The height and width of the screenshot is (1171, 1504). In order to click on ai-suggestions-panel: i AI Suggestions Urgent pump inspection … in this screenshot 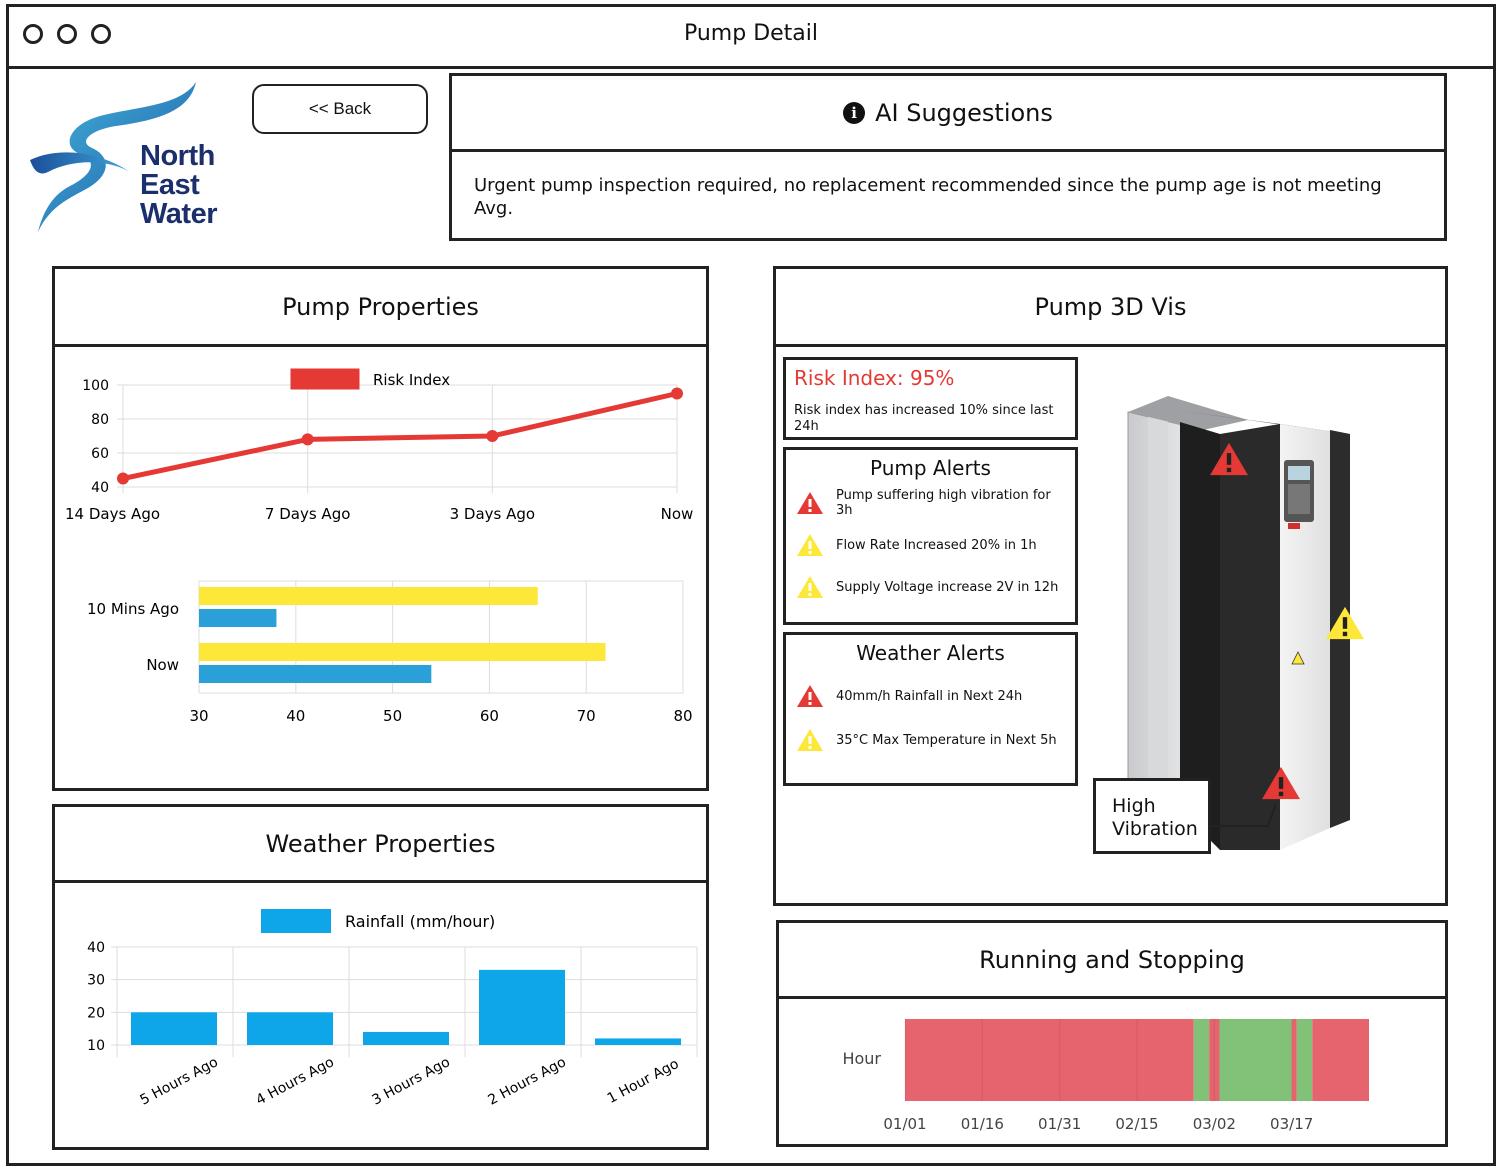, I will do `click(948, 157)`.